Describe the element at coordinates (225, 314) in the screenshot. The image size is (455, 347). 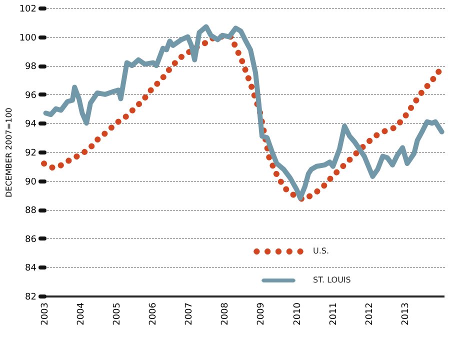
I see `x-tick-label: 2008` at that location.